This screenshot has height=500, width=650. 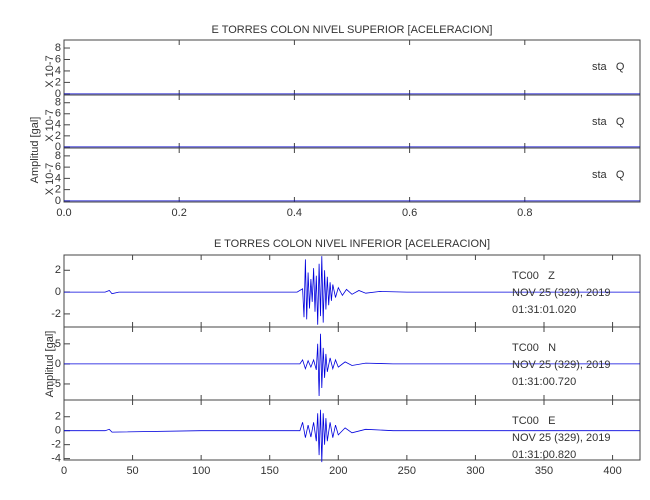 What do you see at coordinates (407, 471) in the screenshot?
I see `x-tick-label: 250` at bounding box center [407, 471].